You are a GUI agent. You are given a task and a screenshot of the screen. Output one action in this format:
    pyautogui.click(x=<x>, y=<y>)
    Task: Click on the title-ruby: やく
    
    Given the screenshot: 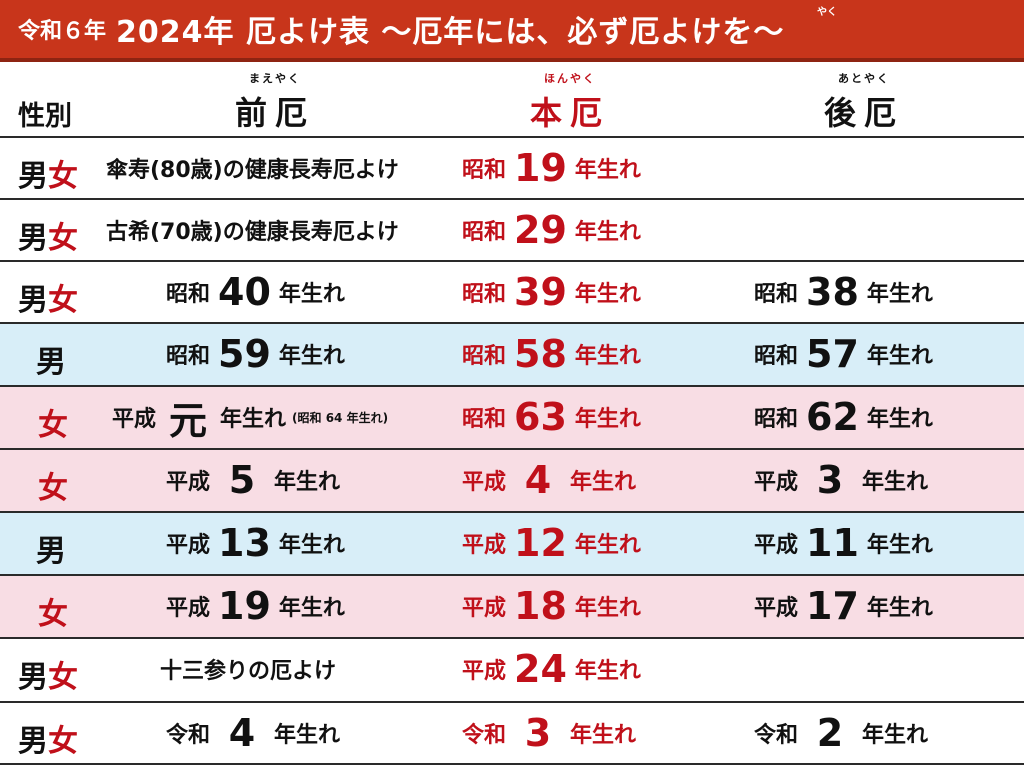 What is the action you would take?
    pyautogui.click(x=827, y=12)
    